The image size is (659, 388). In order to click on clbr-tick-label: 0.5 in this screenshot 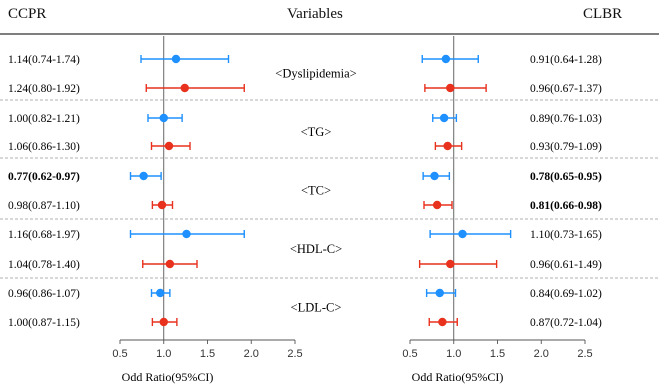, I will do `click(409, 354)`.